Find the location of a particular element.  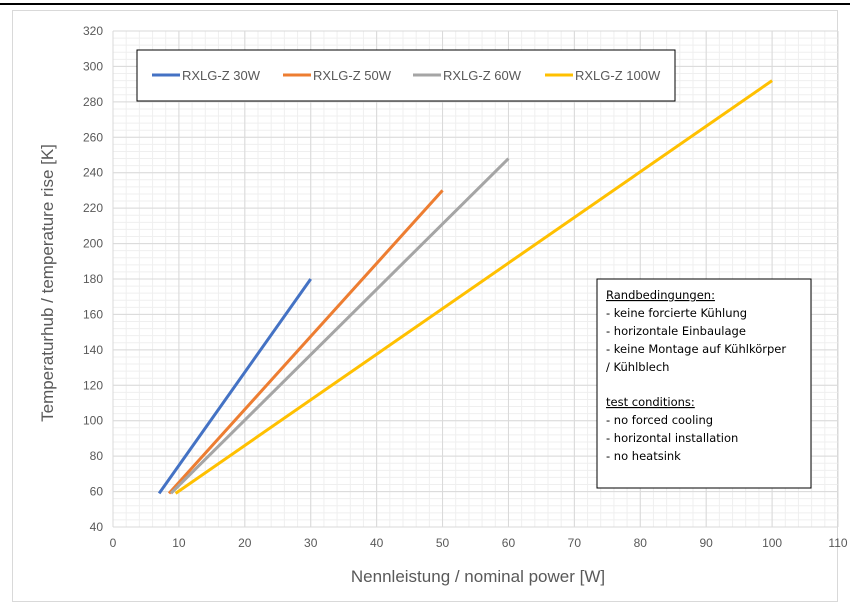

y-tick-label: 280 is located at coordinates (93, 102).